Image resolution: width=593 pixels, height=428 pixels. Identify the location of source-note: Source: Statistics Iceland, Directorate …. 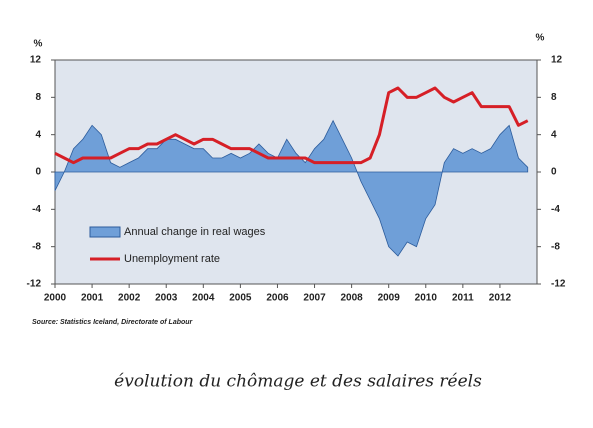
(113, 322).